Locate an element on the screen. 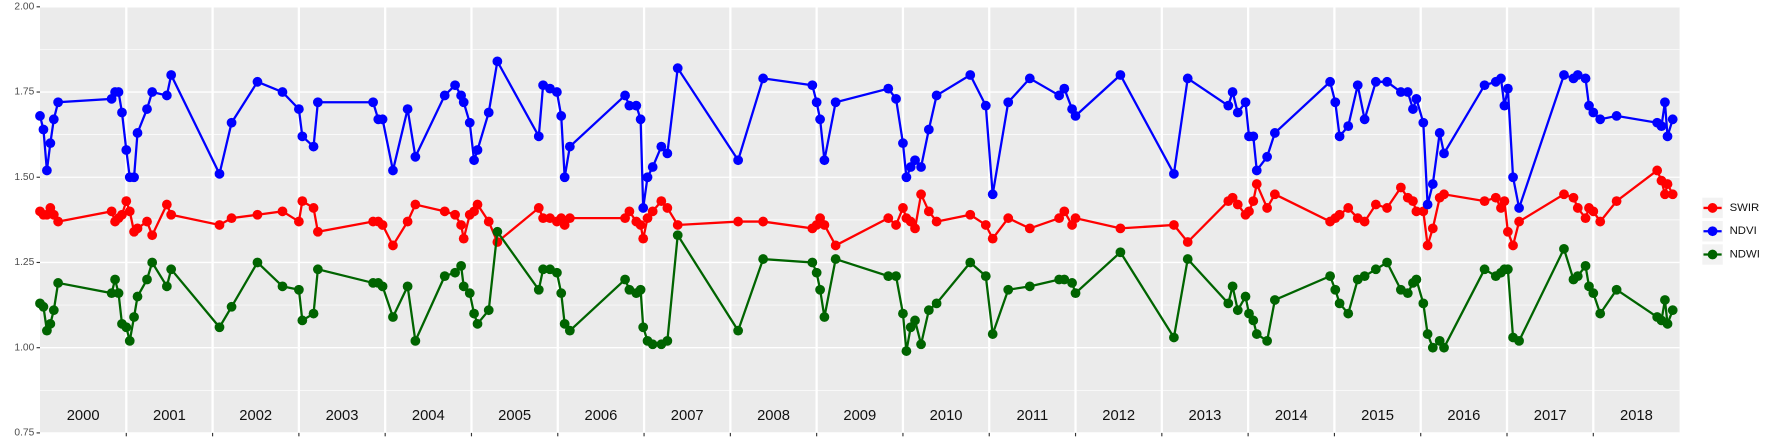 This screenshot has height=442, width=1773. year-label: 2012 is located at coordinates (1118, 416).